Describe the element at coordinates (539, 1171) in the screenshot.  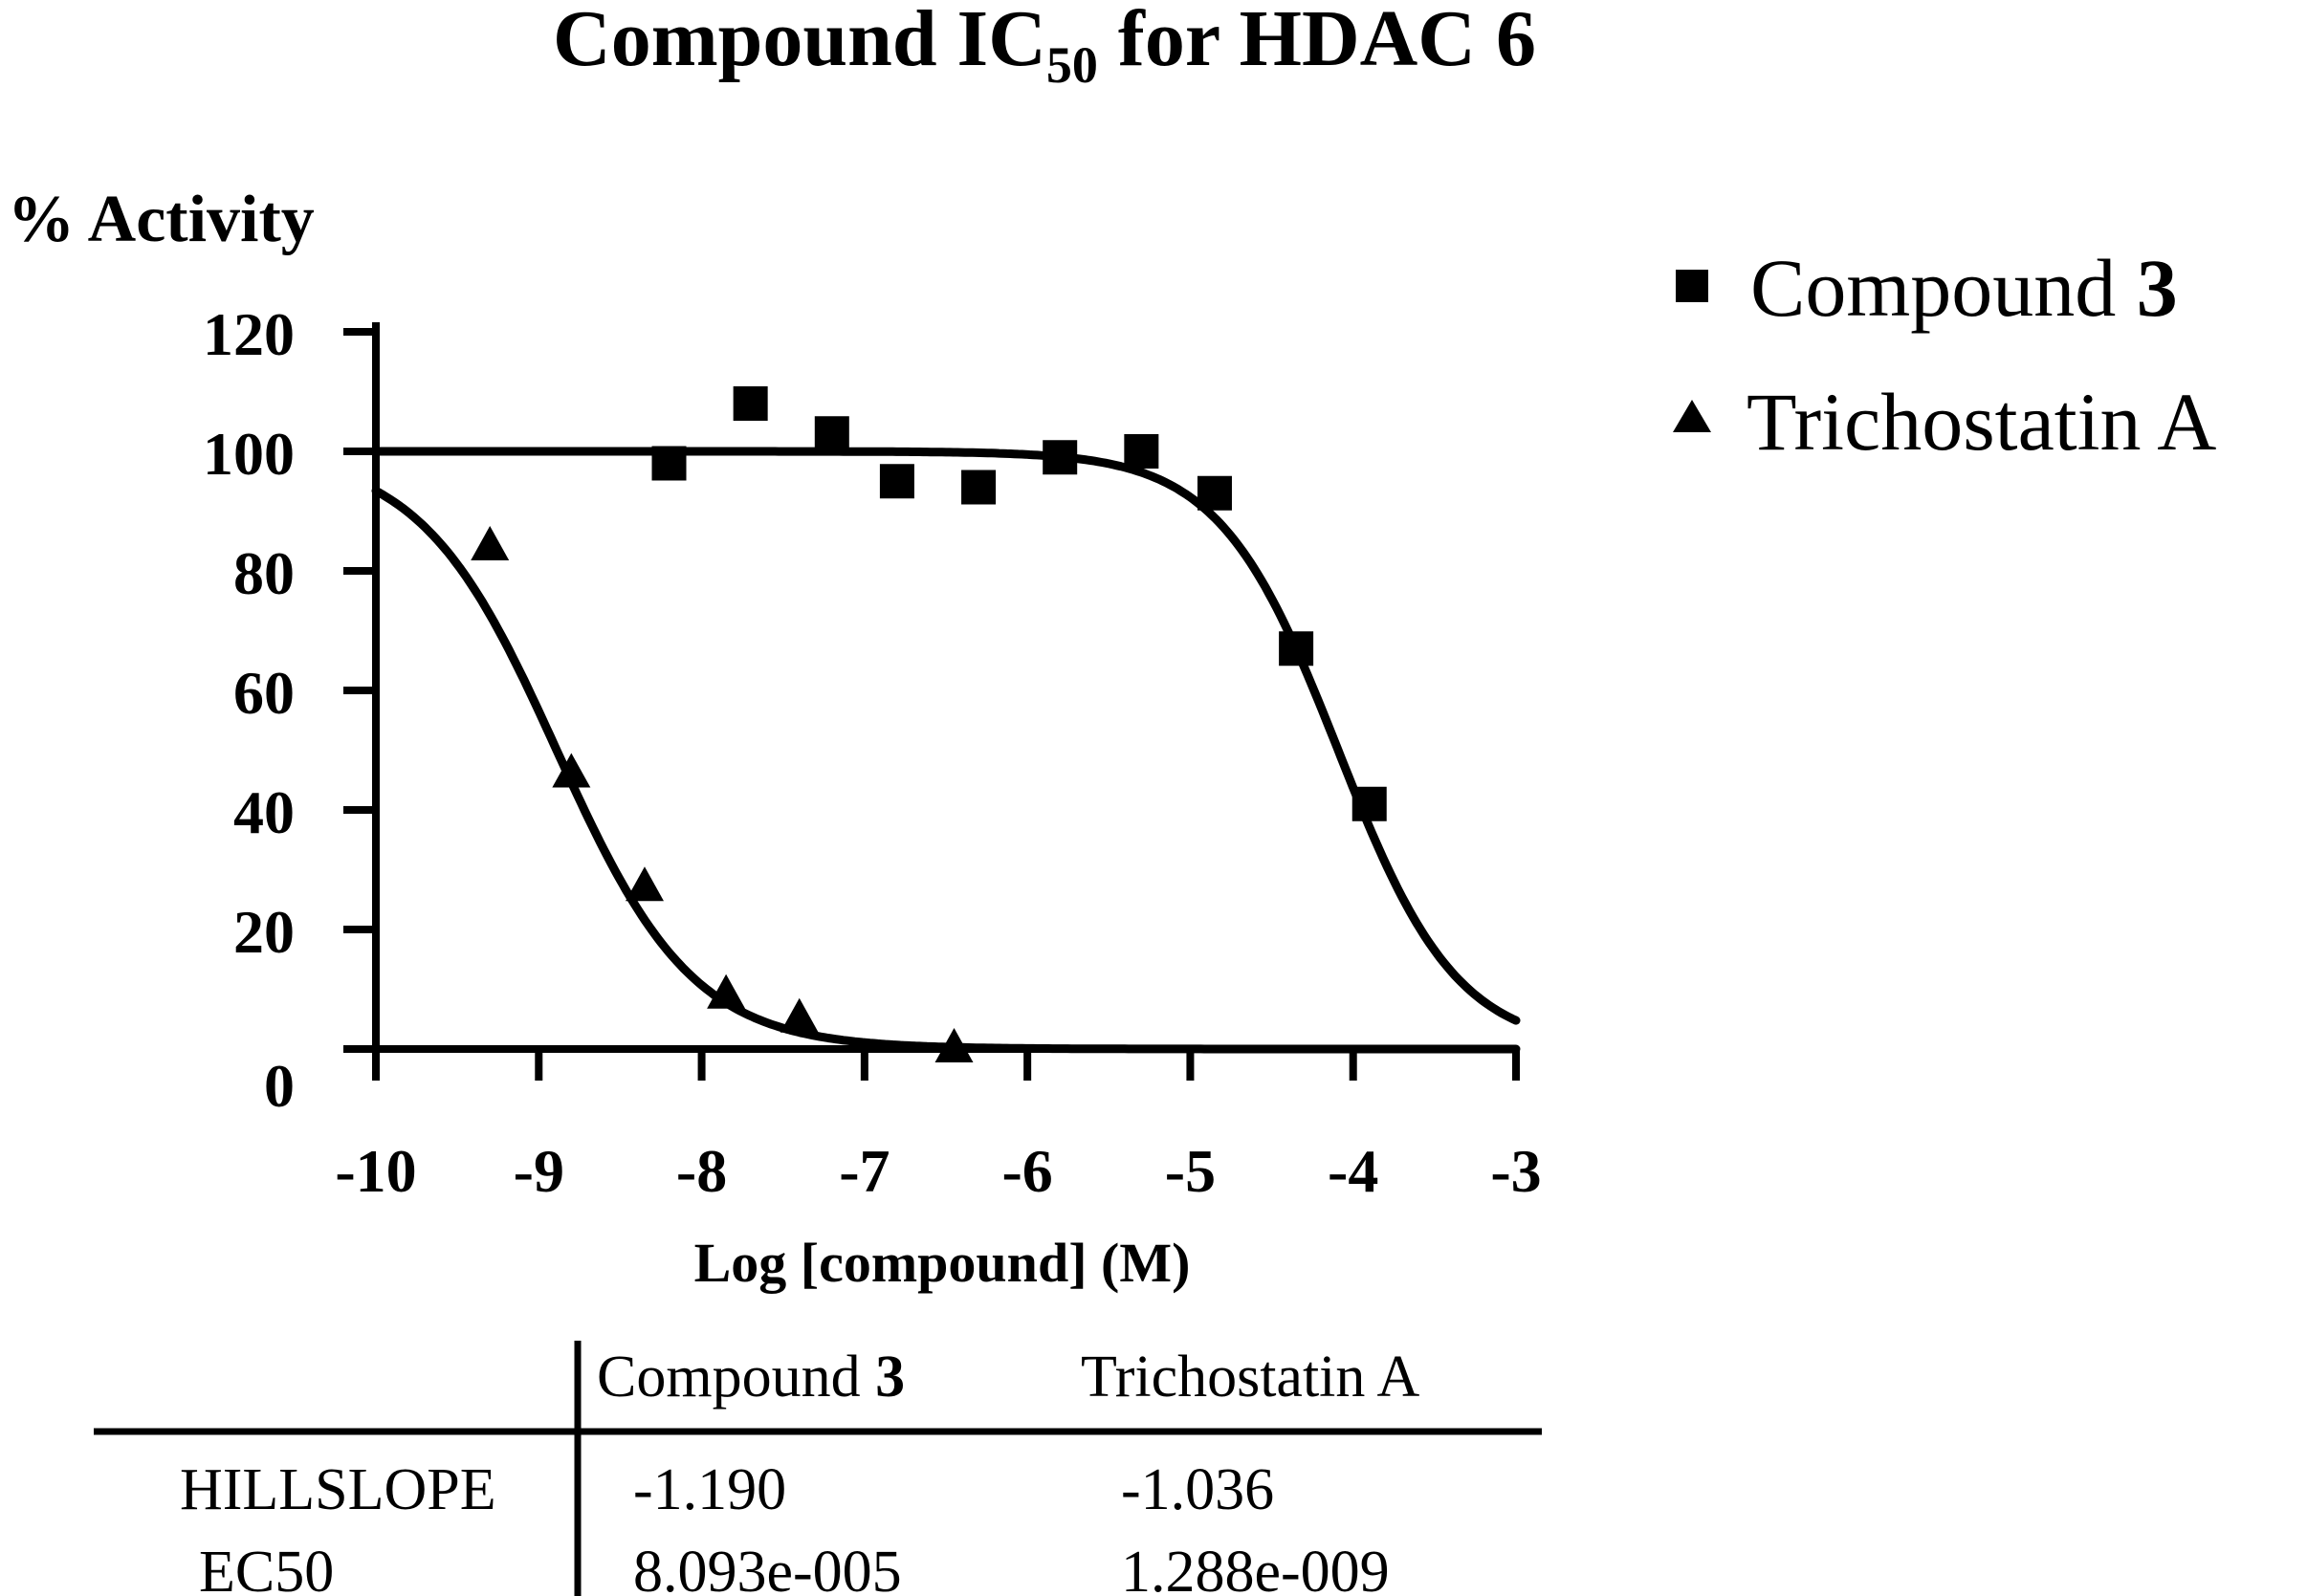
I see `x-tick-label: -9` at that location.